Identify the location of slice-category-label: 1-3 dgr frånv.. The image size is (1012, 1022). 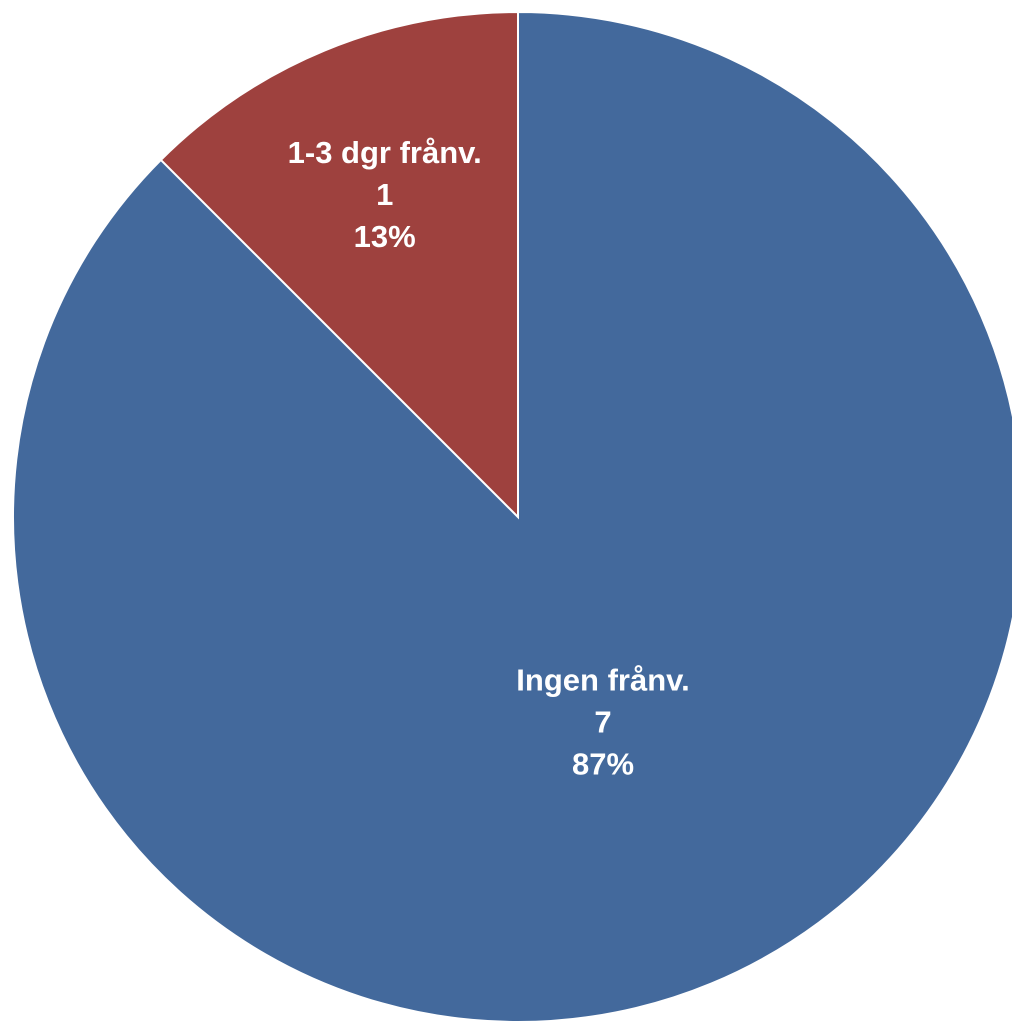
(385, 152).